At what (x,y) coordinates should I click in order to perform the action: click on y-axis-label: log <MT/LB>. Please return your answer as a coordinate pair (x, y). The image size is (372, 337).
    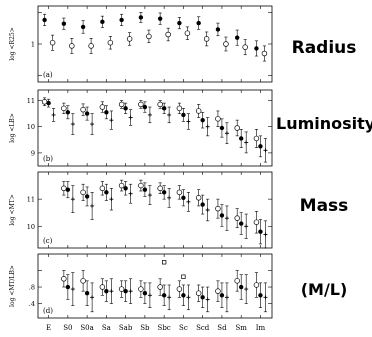
    Looking at the image, I should click on (12, 286).